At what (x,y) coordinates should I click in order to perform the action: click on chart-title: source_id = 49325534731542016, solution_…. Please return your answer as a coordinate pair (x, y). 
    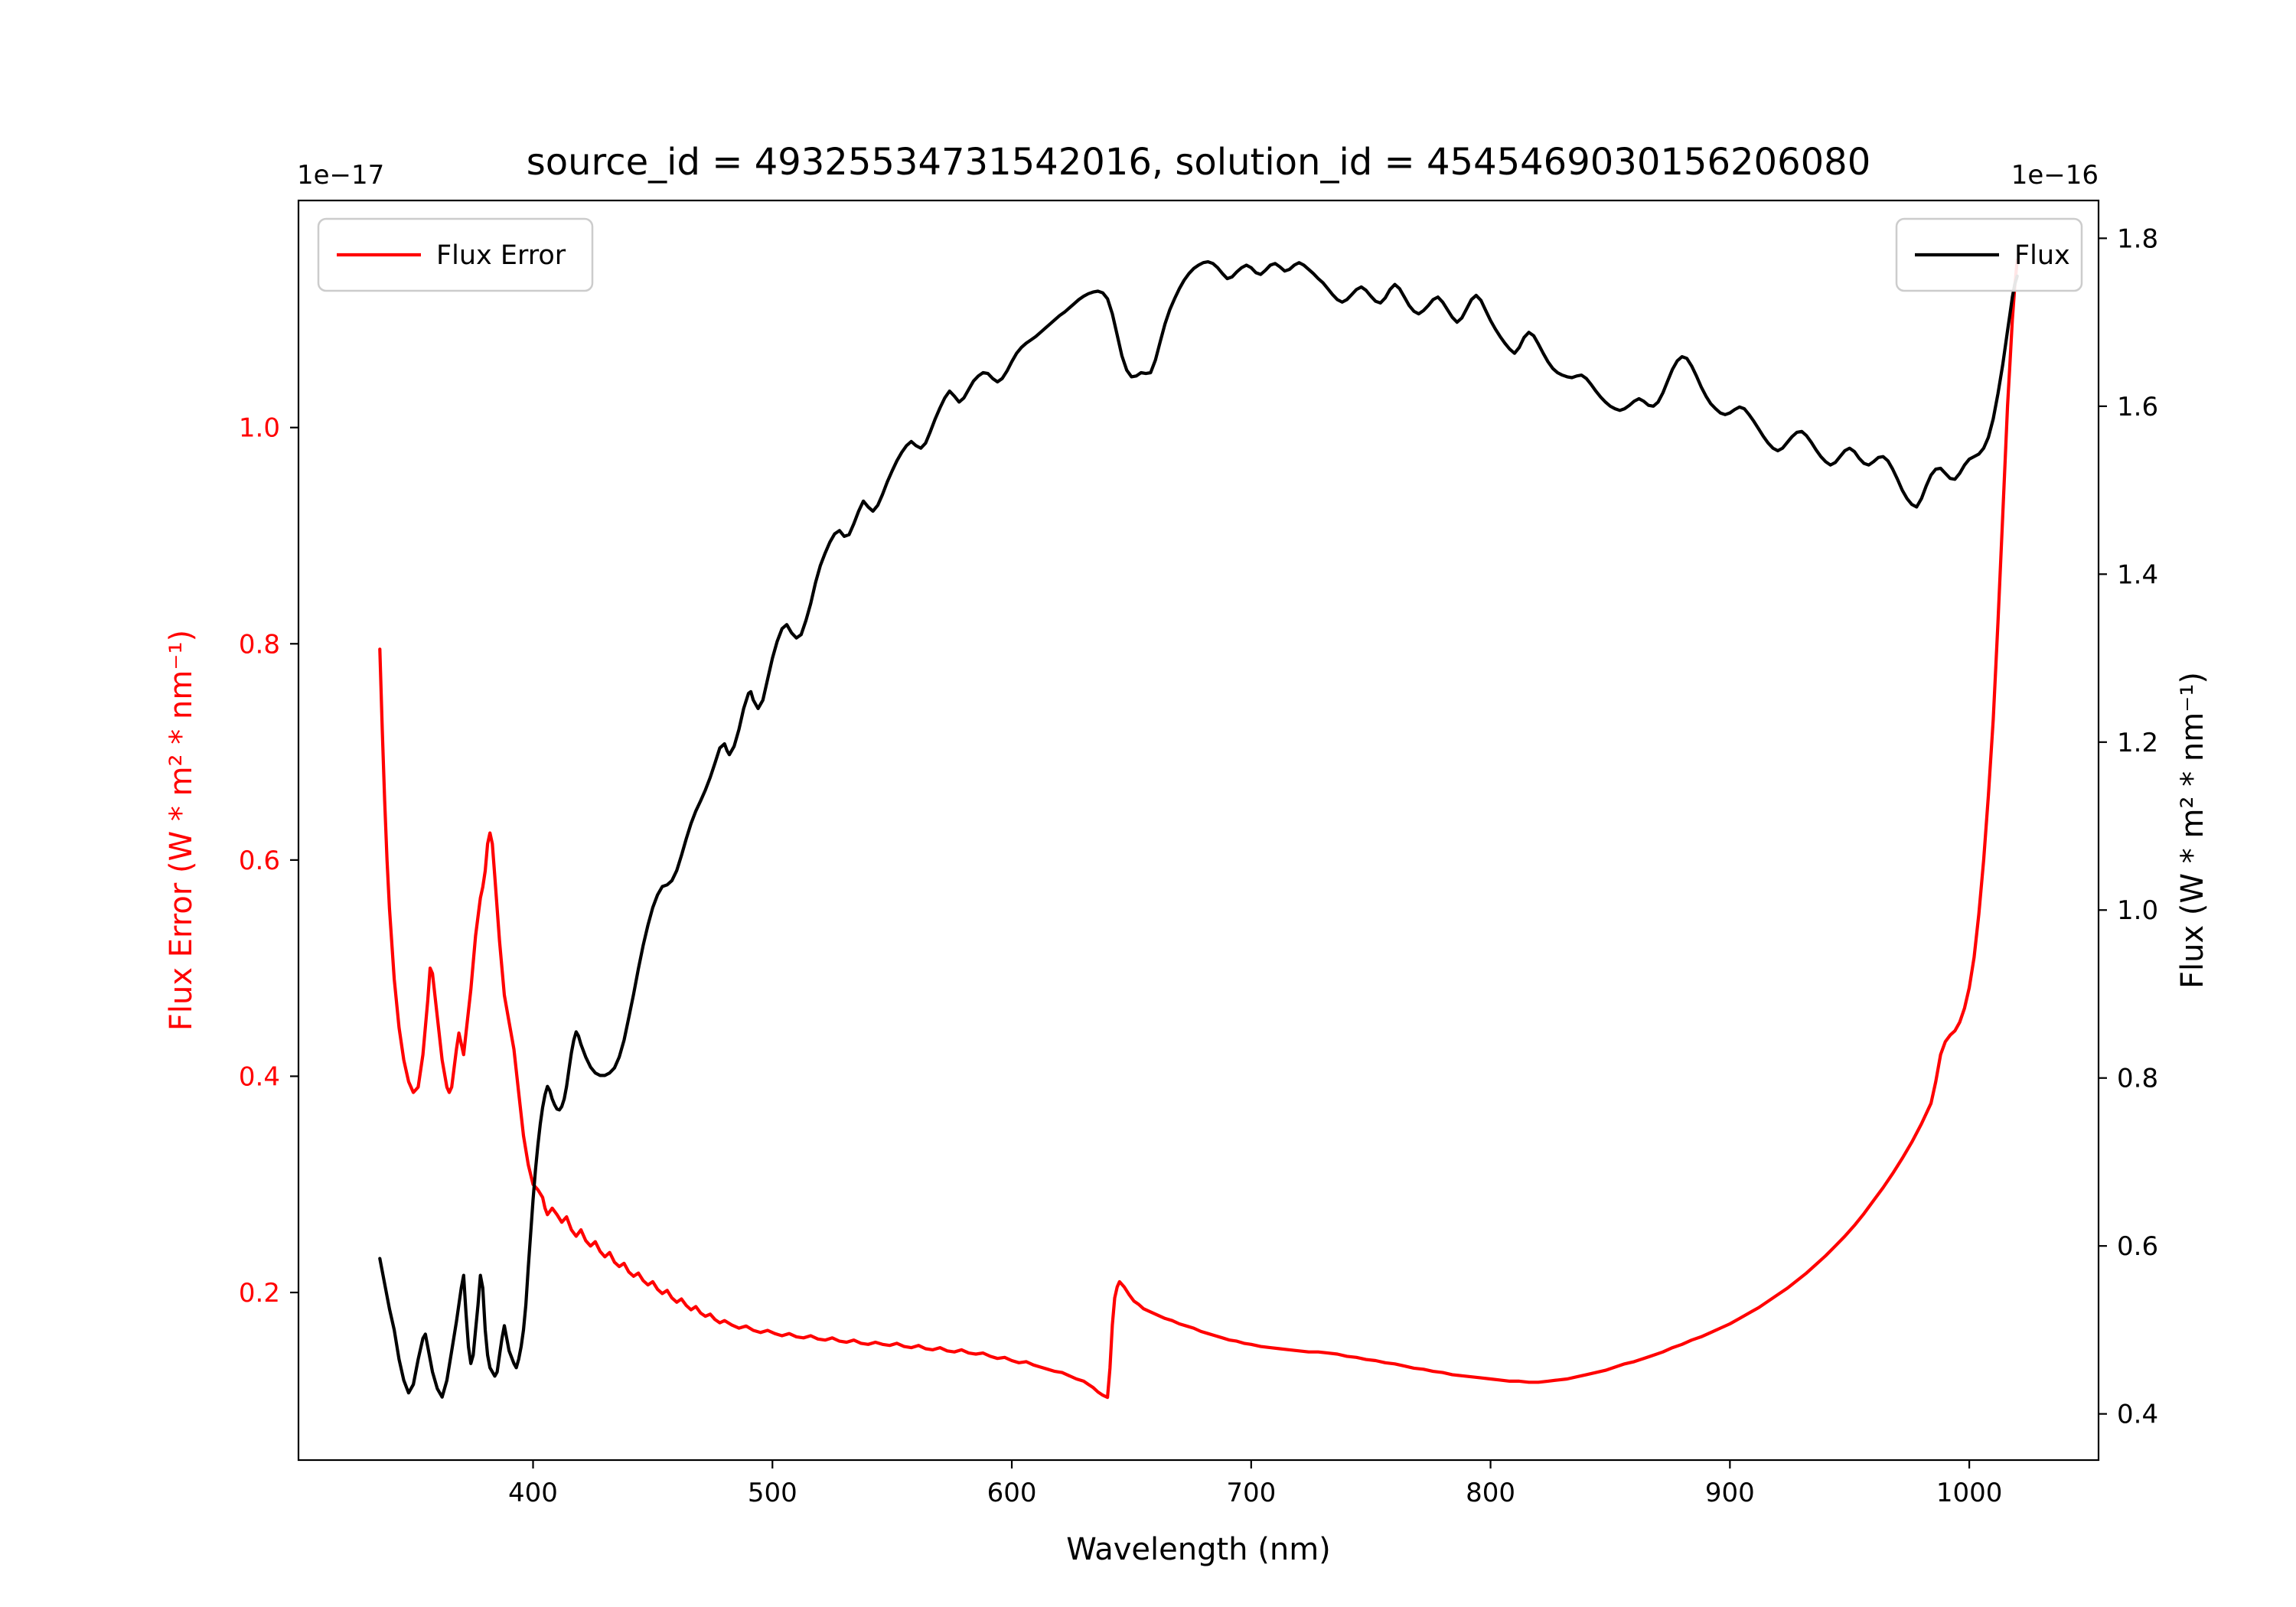
    Looking at the image, I should click on (1198, 162).